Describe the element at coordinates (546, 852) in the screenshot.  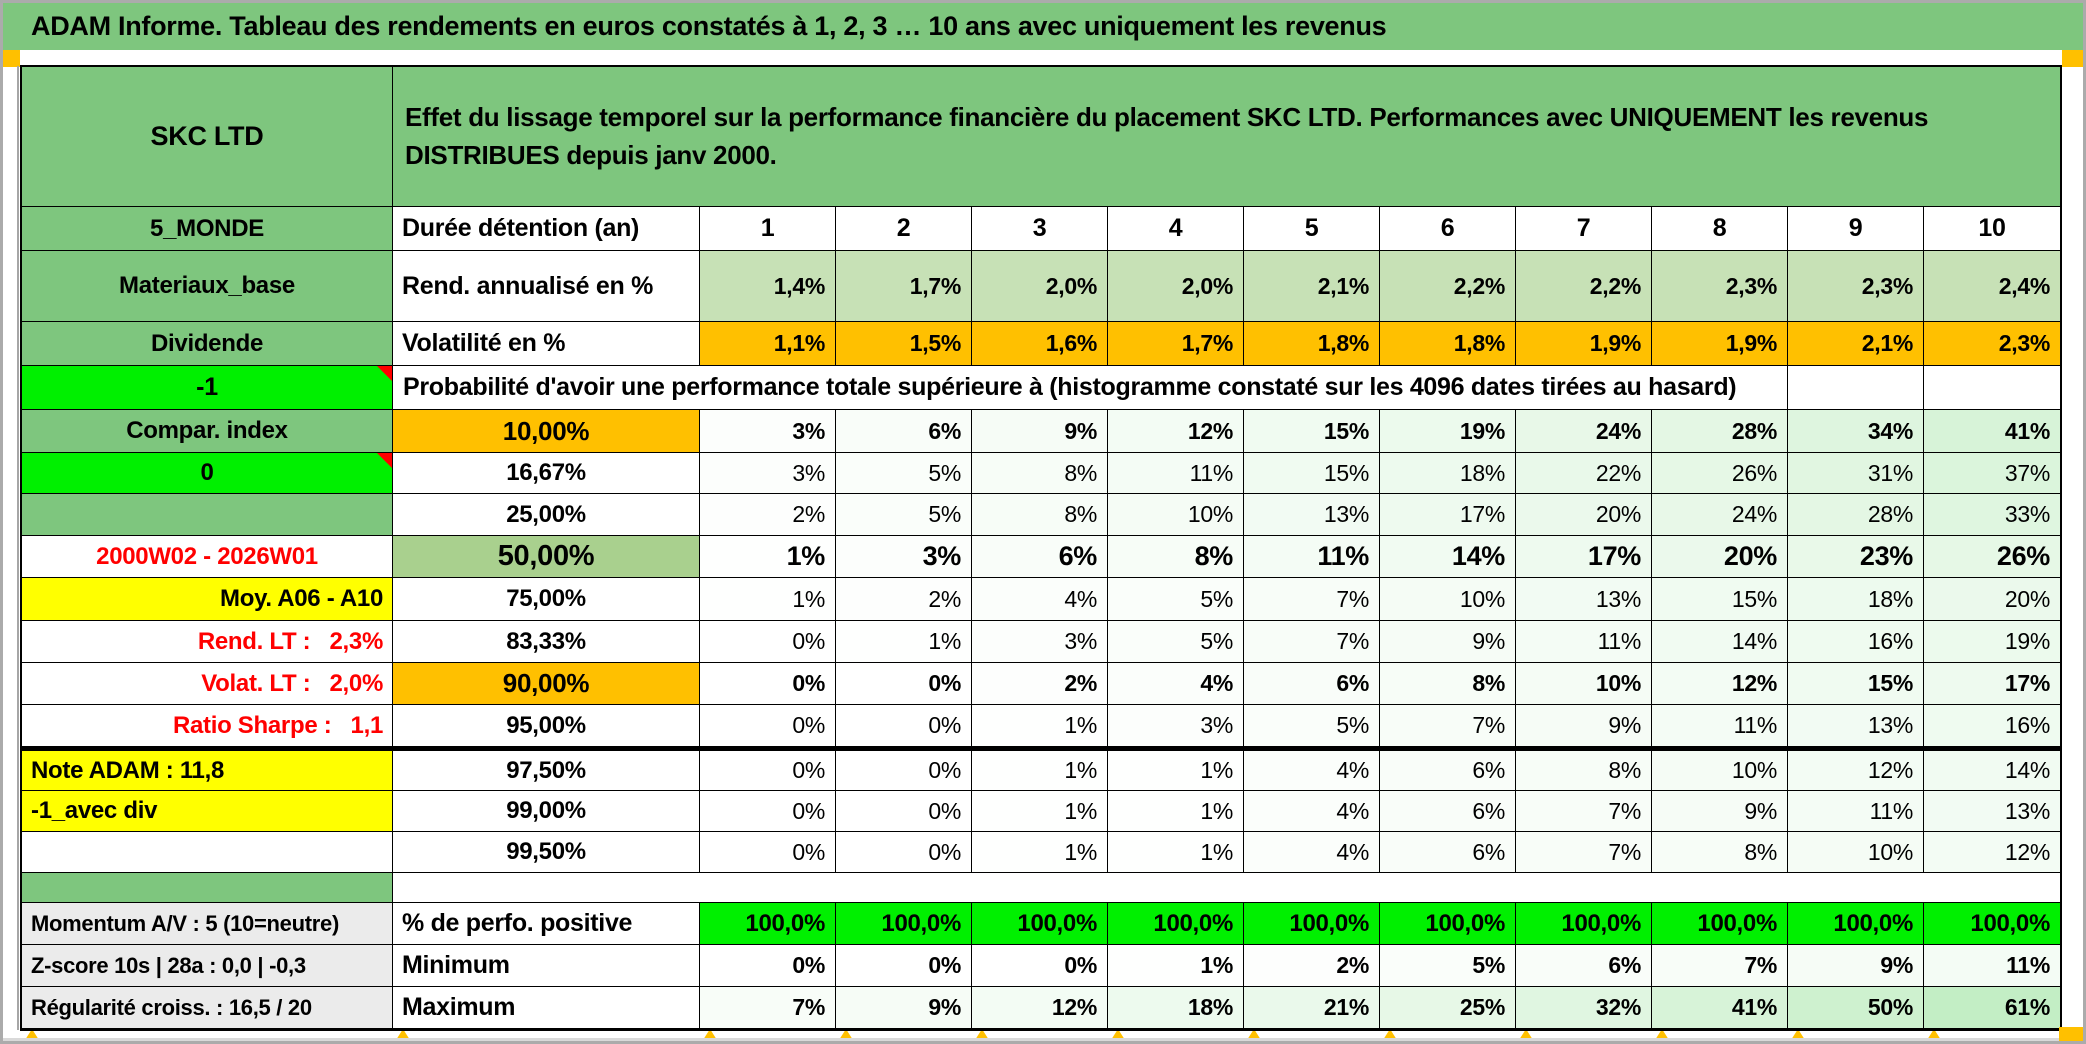
I see `threshold-cell: 99,50%` at that location.